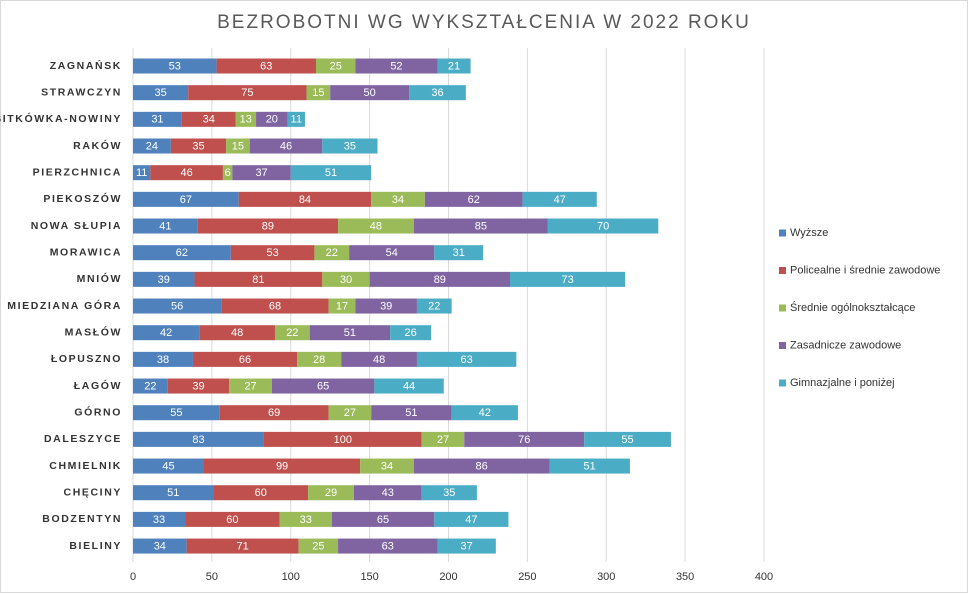 Image resolution: width=969 pixels, height=594 pixels. What do you see at coordinates (409, 386) in the screenshot?
I see `data-label: 44` at bounding box center [409, 386].